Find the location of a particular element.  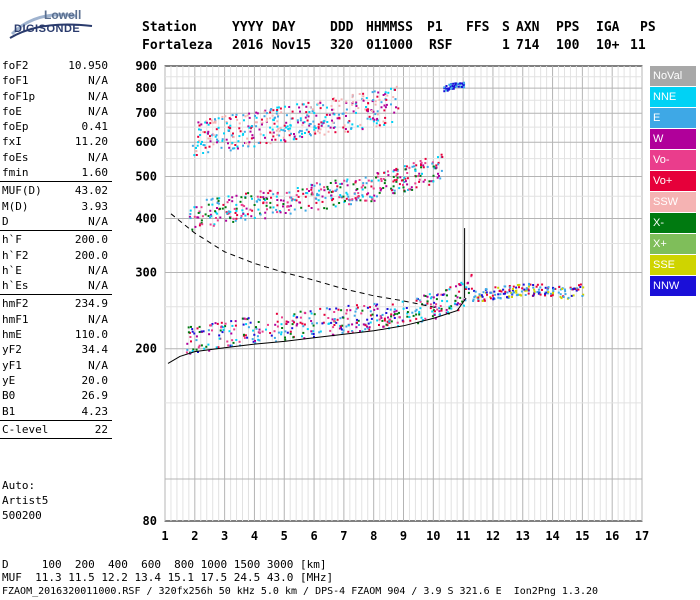

param-name: fxI is located at coordinates (12, 142).